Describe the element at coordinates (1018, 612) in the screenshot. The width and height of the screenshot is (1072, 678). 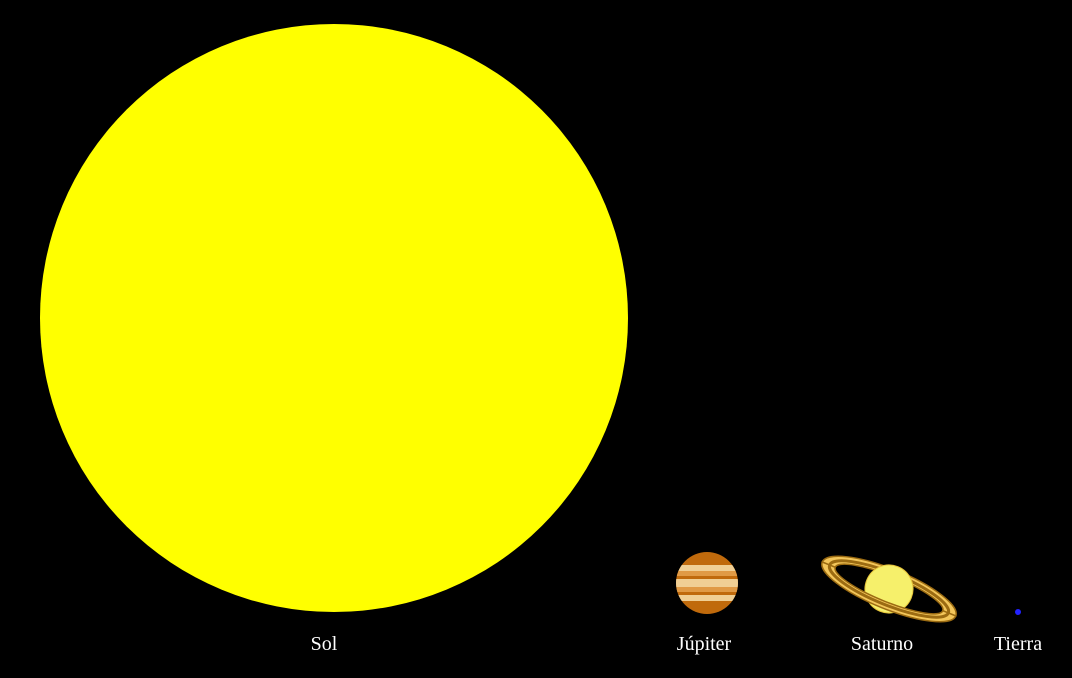
I see `earth-dot` at that location.